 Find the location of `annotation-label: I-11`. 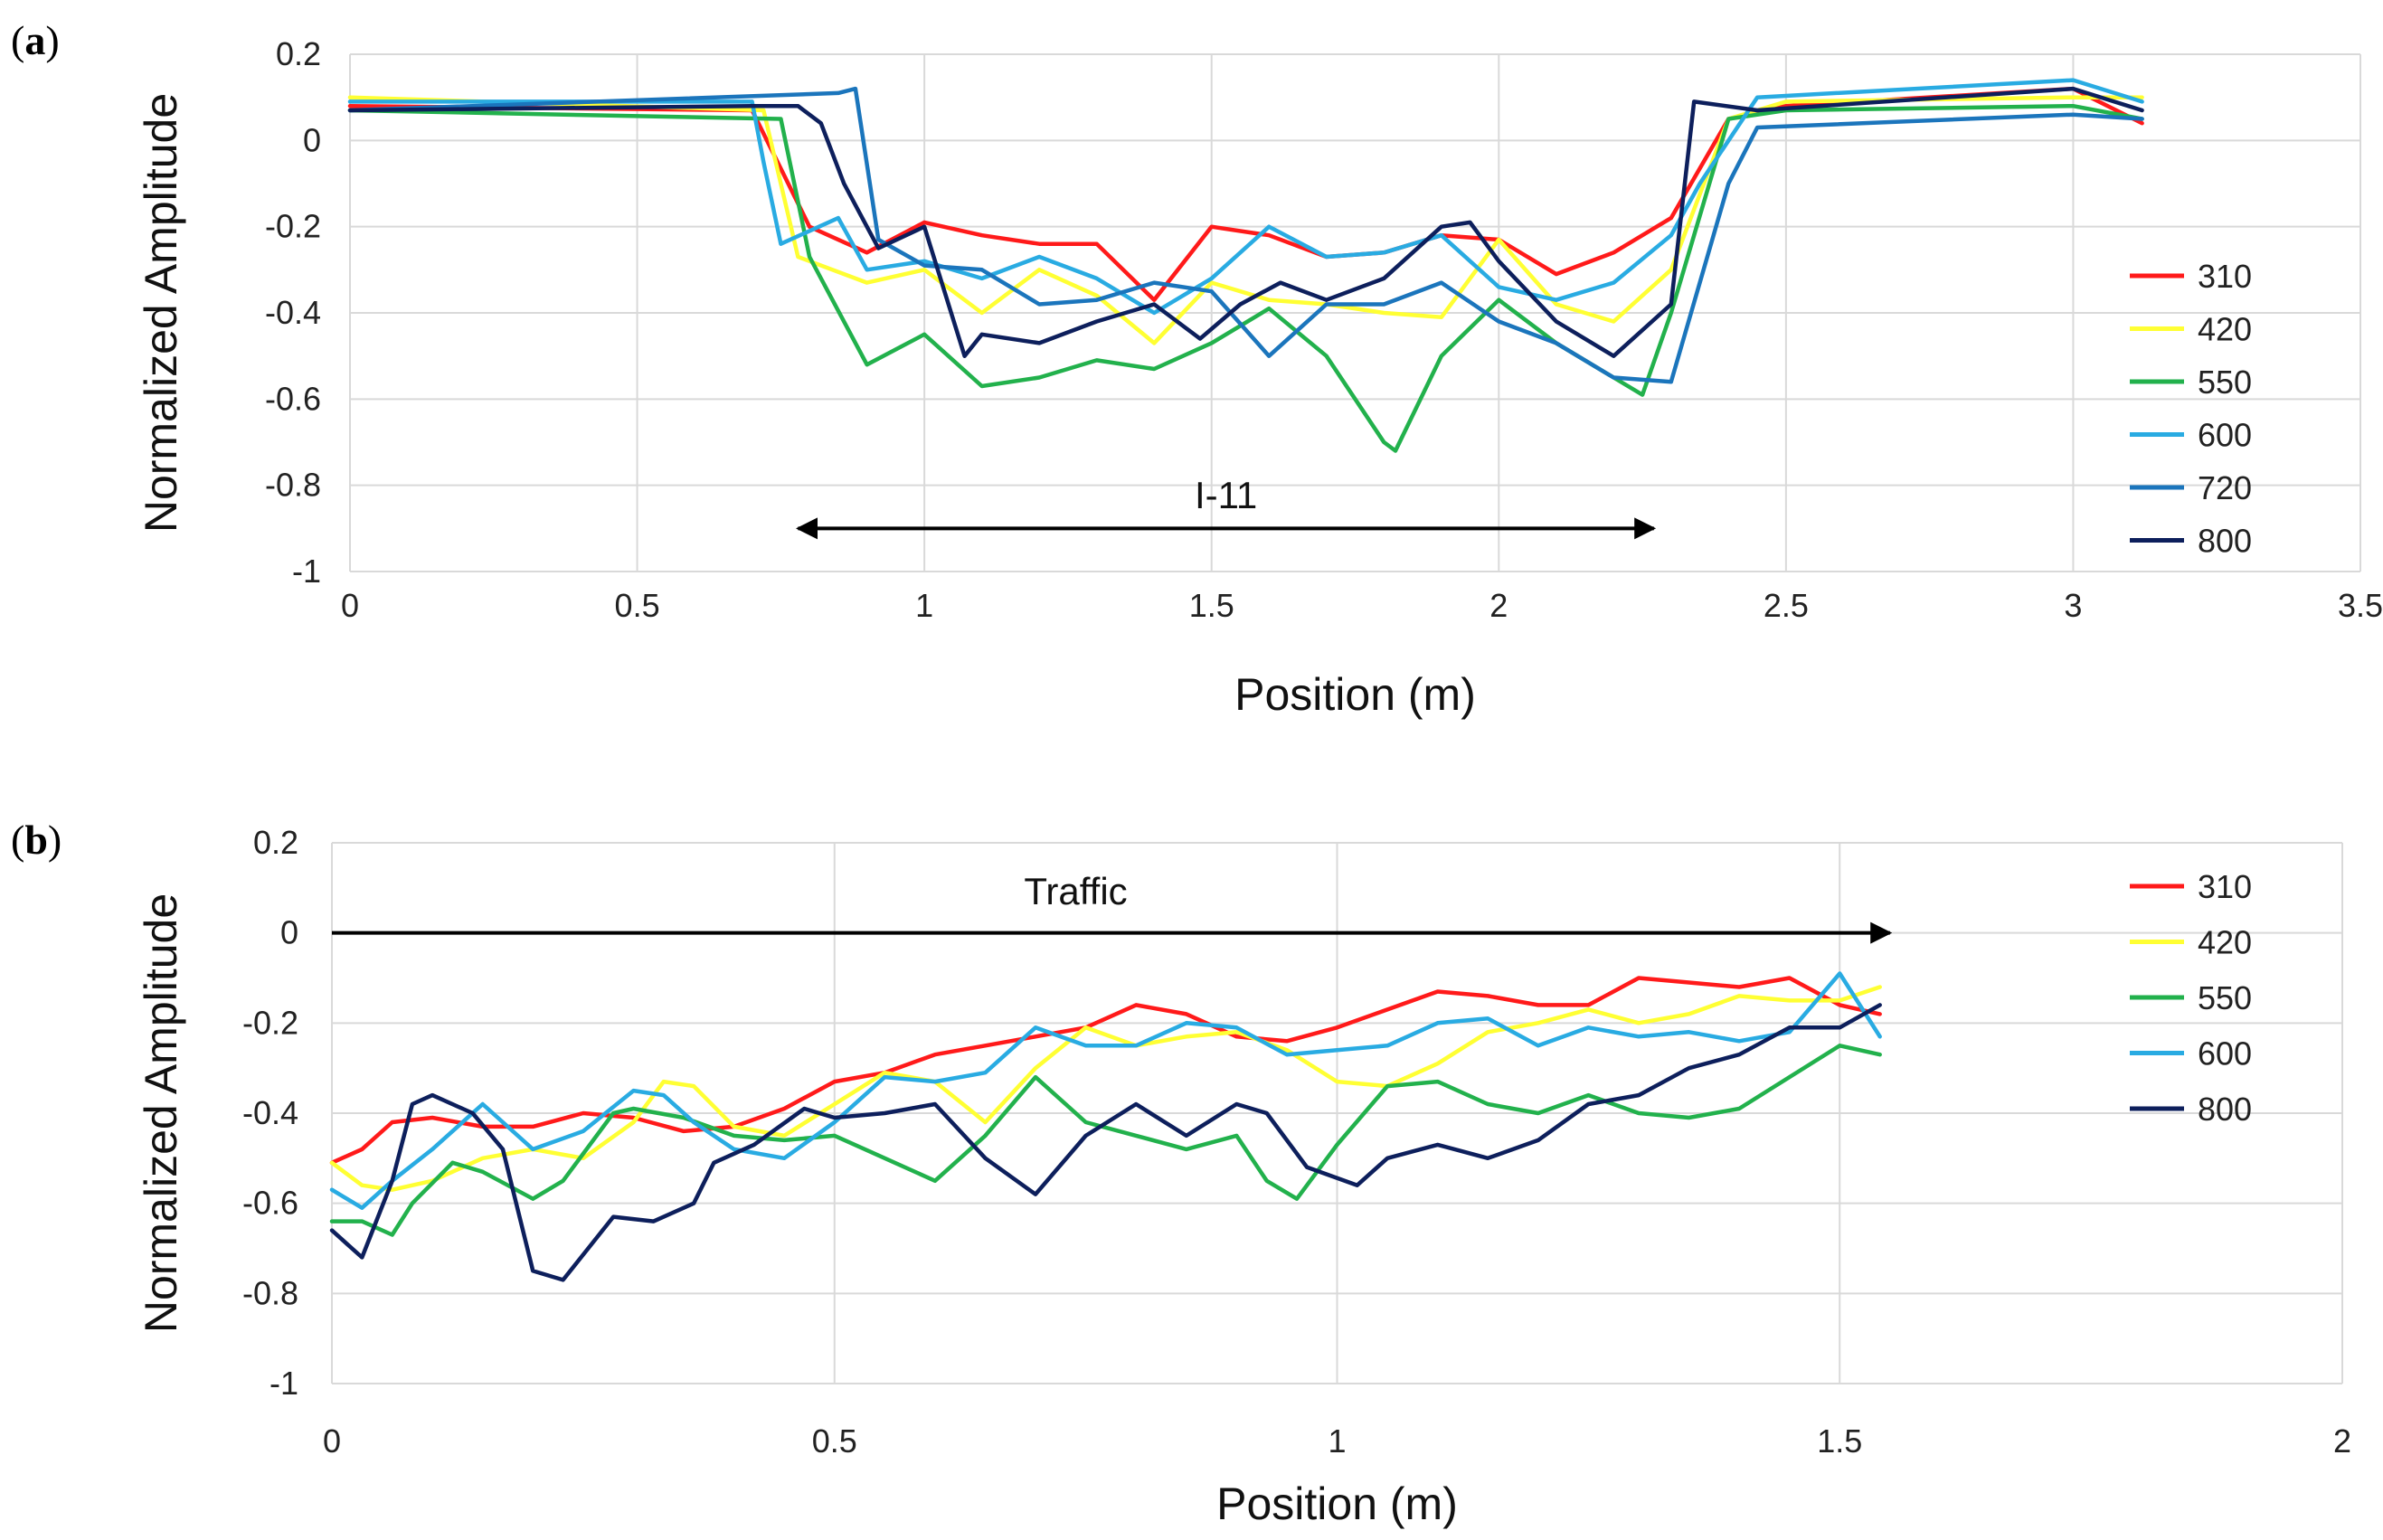

annotation-label: I-11 is located at coordinates (1226, 495).